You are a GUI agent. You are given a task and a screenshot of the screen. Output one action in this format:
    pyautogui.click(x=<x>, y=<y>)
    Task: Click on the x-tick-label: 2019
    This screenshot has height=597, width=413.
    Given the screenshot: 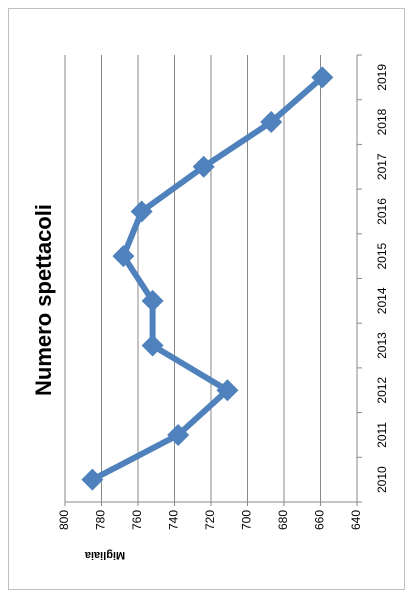 What is the action you would take?
    pyautogui.click(x=382, y=77)
    